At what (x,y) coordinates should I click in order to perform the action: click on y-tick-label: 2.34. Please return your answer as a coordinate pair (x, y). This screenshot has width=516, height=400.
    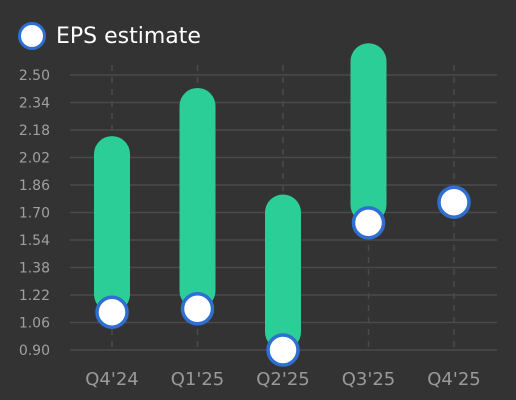
    Looking at the image, I should click on (34, 104).